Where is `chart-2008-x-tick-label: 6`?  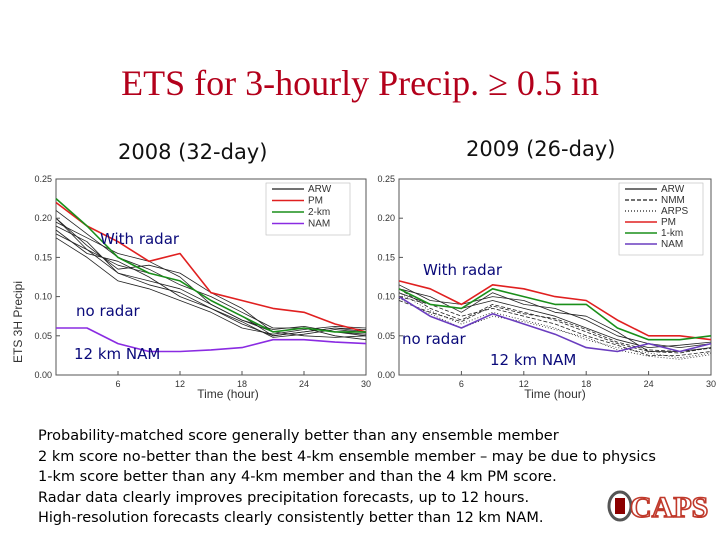 chart-2008-x-tick-label: 6 is located at coordinates (117, 384).